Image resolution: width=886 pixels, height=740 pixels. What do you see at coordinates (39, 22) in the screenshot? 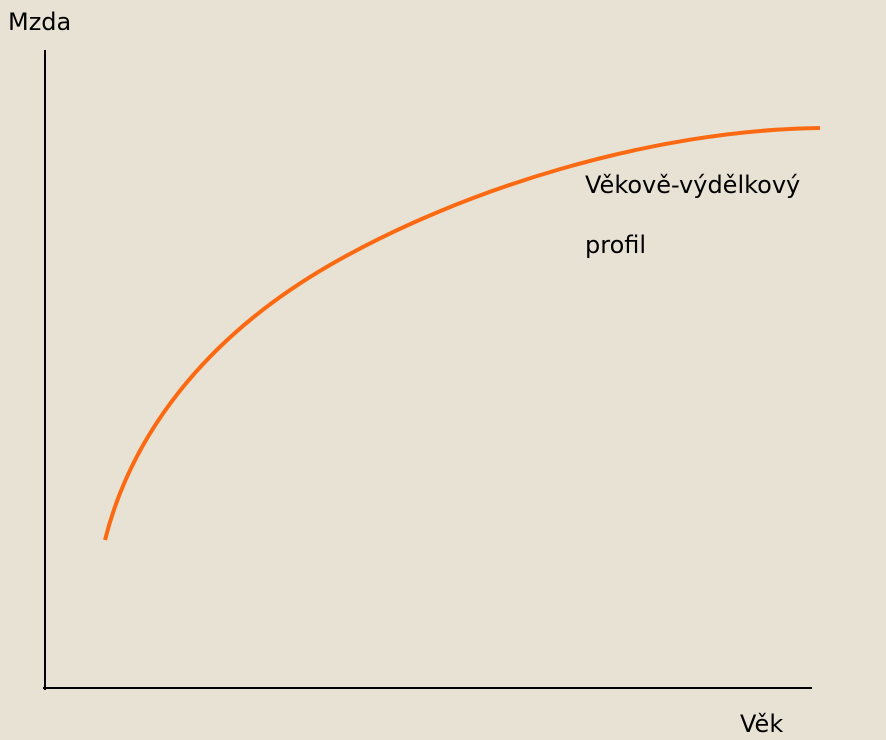
I see `y-axis-label: Mzda` at bounding box center [39, 22].